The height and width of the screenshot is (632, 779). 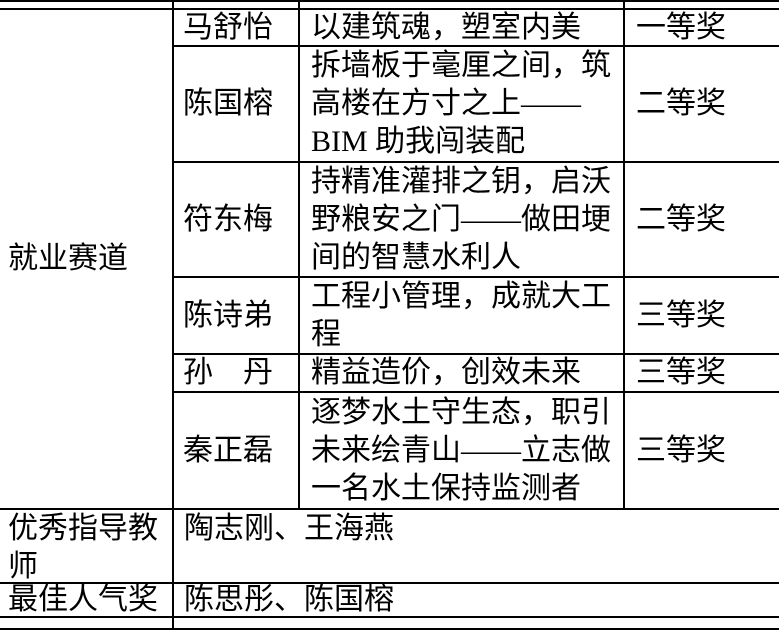 I want to click on entry-title: 工程小管理，成就大工程, so click(x=461, y=315).